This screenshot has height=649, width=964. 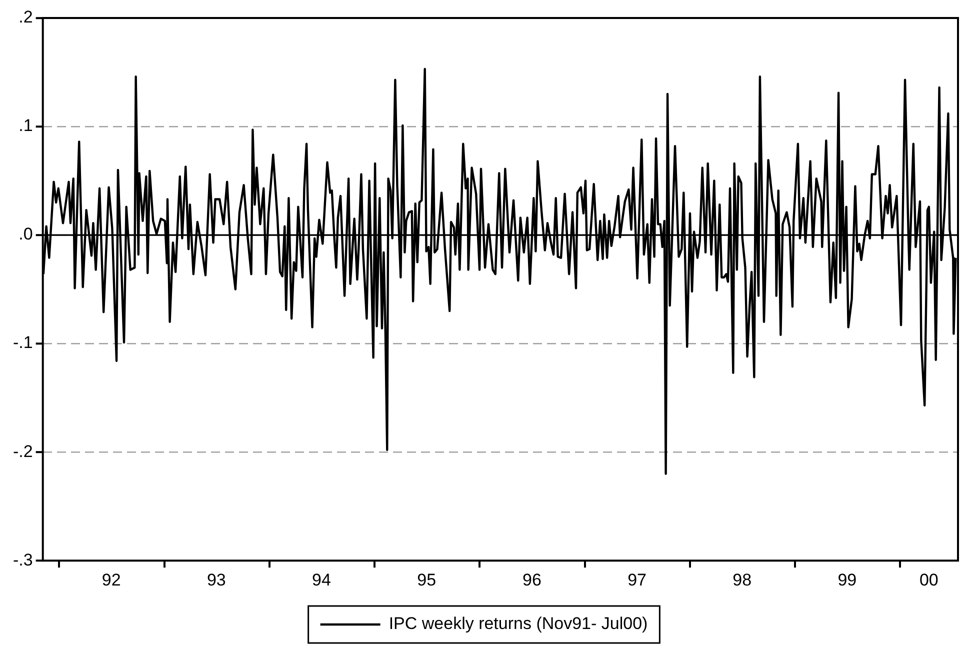 I want to click on y-tick-label: -.3, so click(x=22, y=560).